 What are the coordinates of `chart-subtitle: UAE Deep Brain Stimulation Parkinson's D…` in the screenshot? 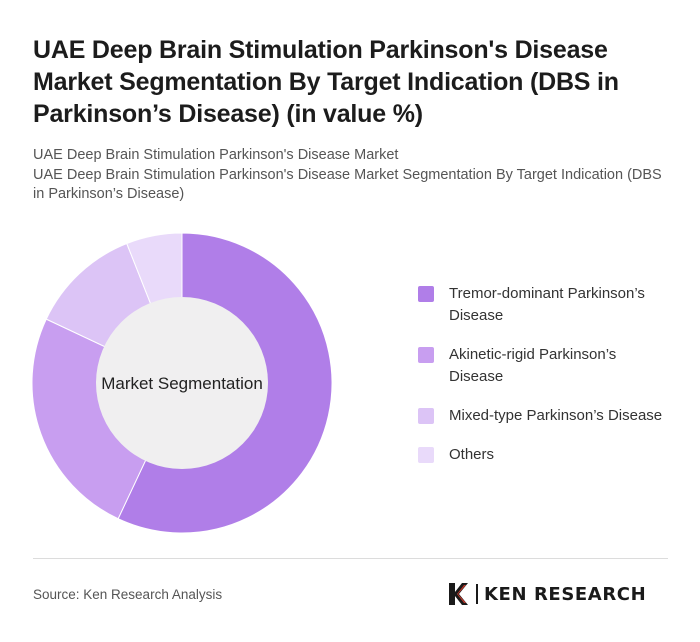 It's located at (353, 175).